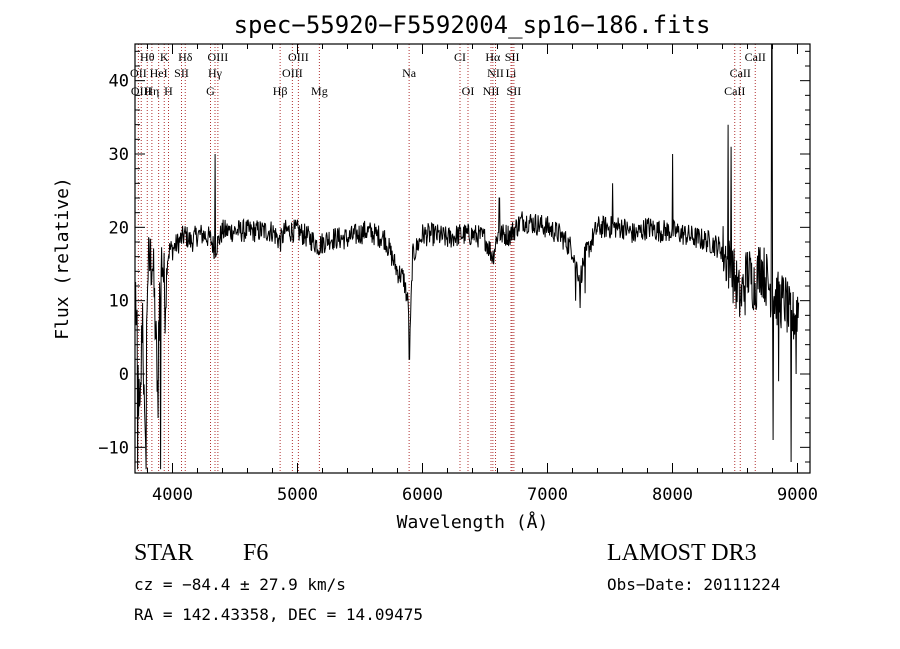 This screenshot has width=900, height=649. What do you see at coordinates (278, 614) in the screenshot?
I see `coordinates: RA = 142.43358, DEC = 14.09475` at bounding box center [278, 614].